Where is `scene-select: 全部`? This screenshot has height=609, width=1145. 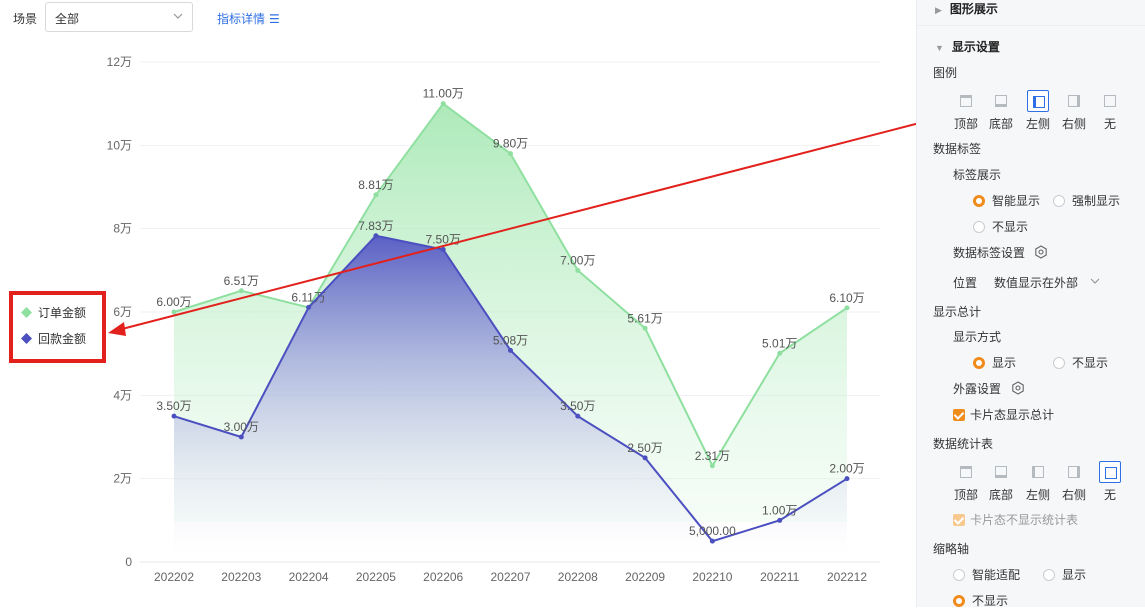 scene-select: 全部 is located at coordinates (119, 17).